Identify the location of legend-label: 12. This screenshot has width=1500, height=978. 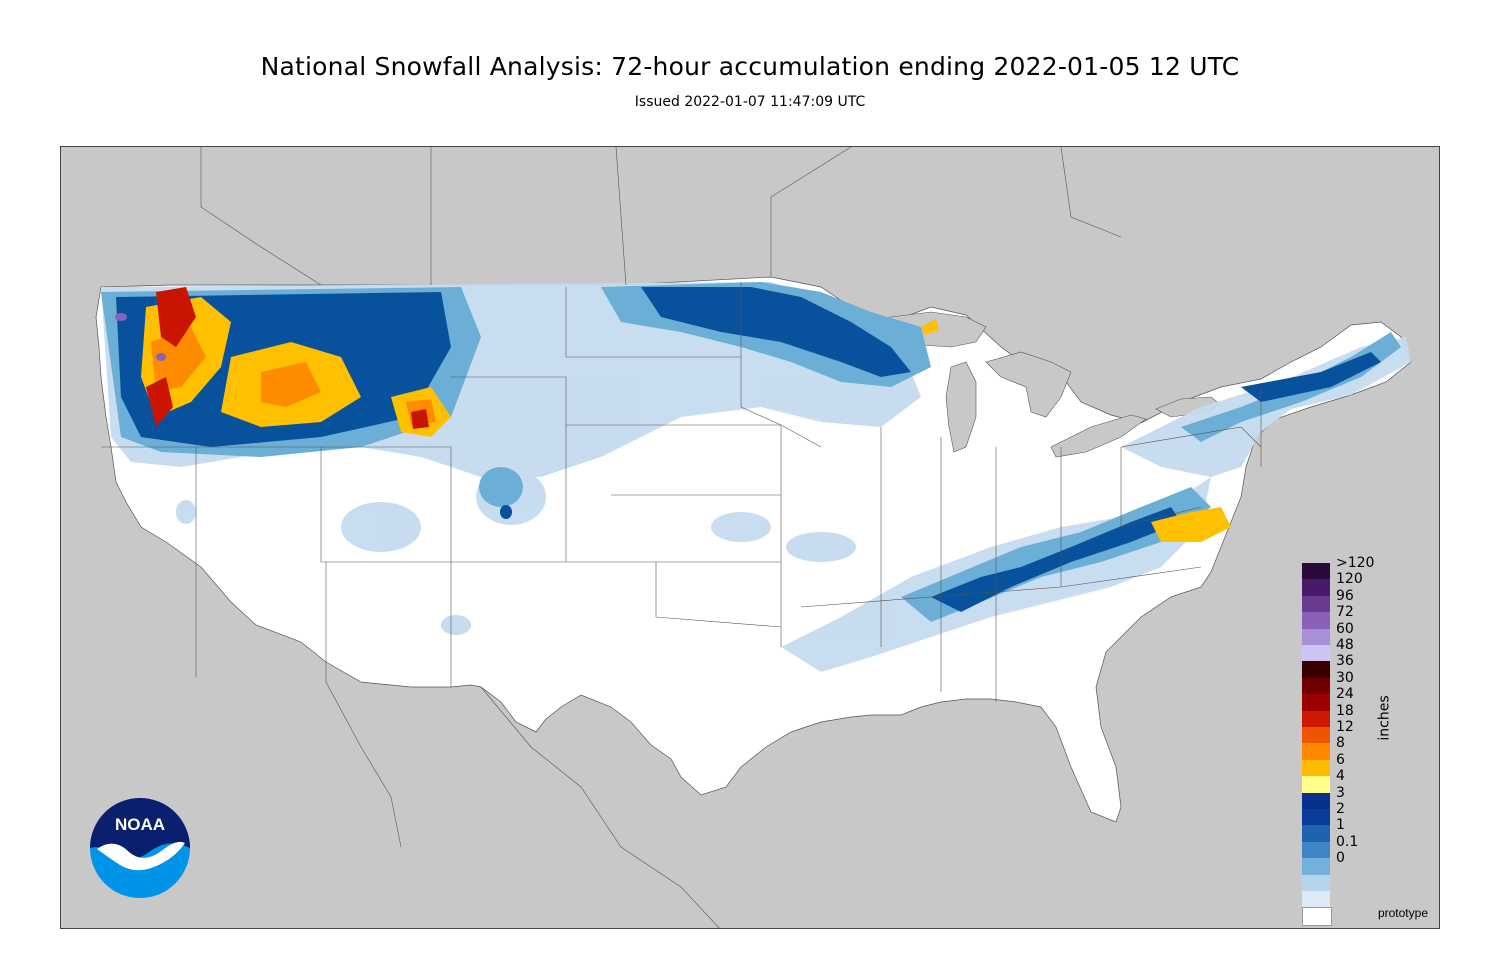
(1345, 727).